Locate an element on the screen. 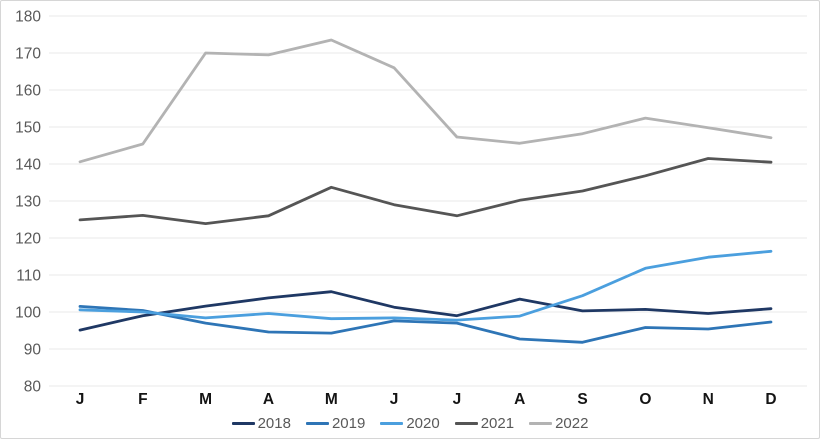 Image resolution: width=820 pixels, height=439 pixels. legend-item-2018: 2018 is located at coordinates (261, 423).